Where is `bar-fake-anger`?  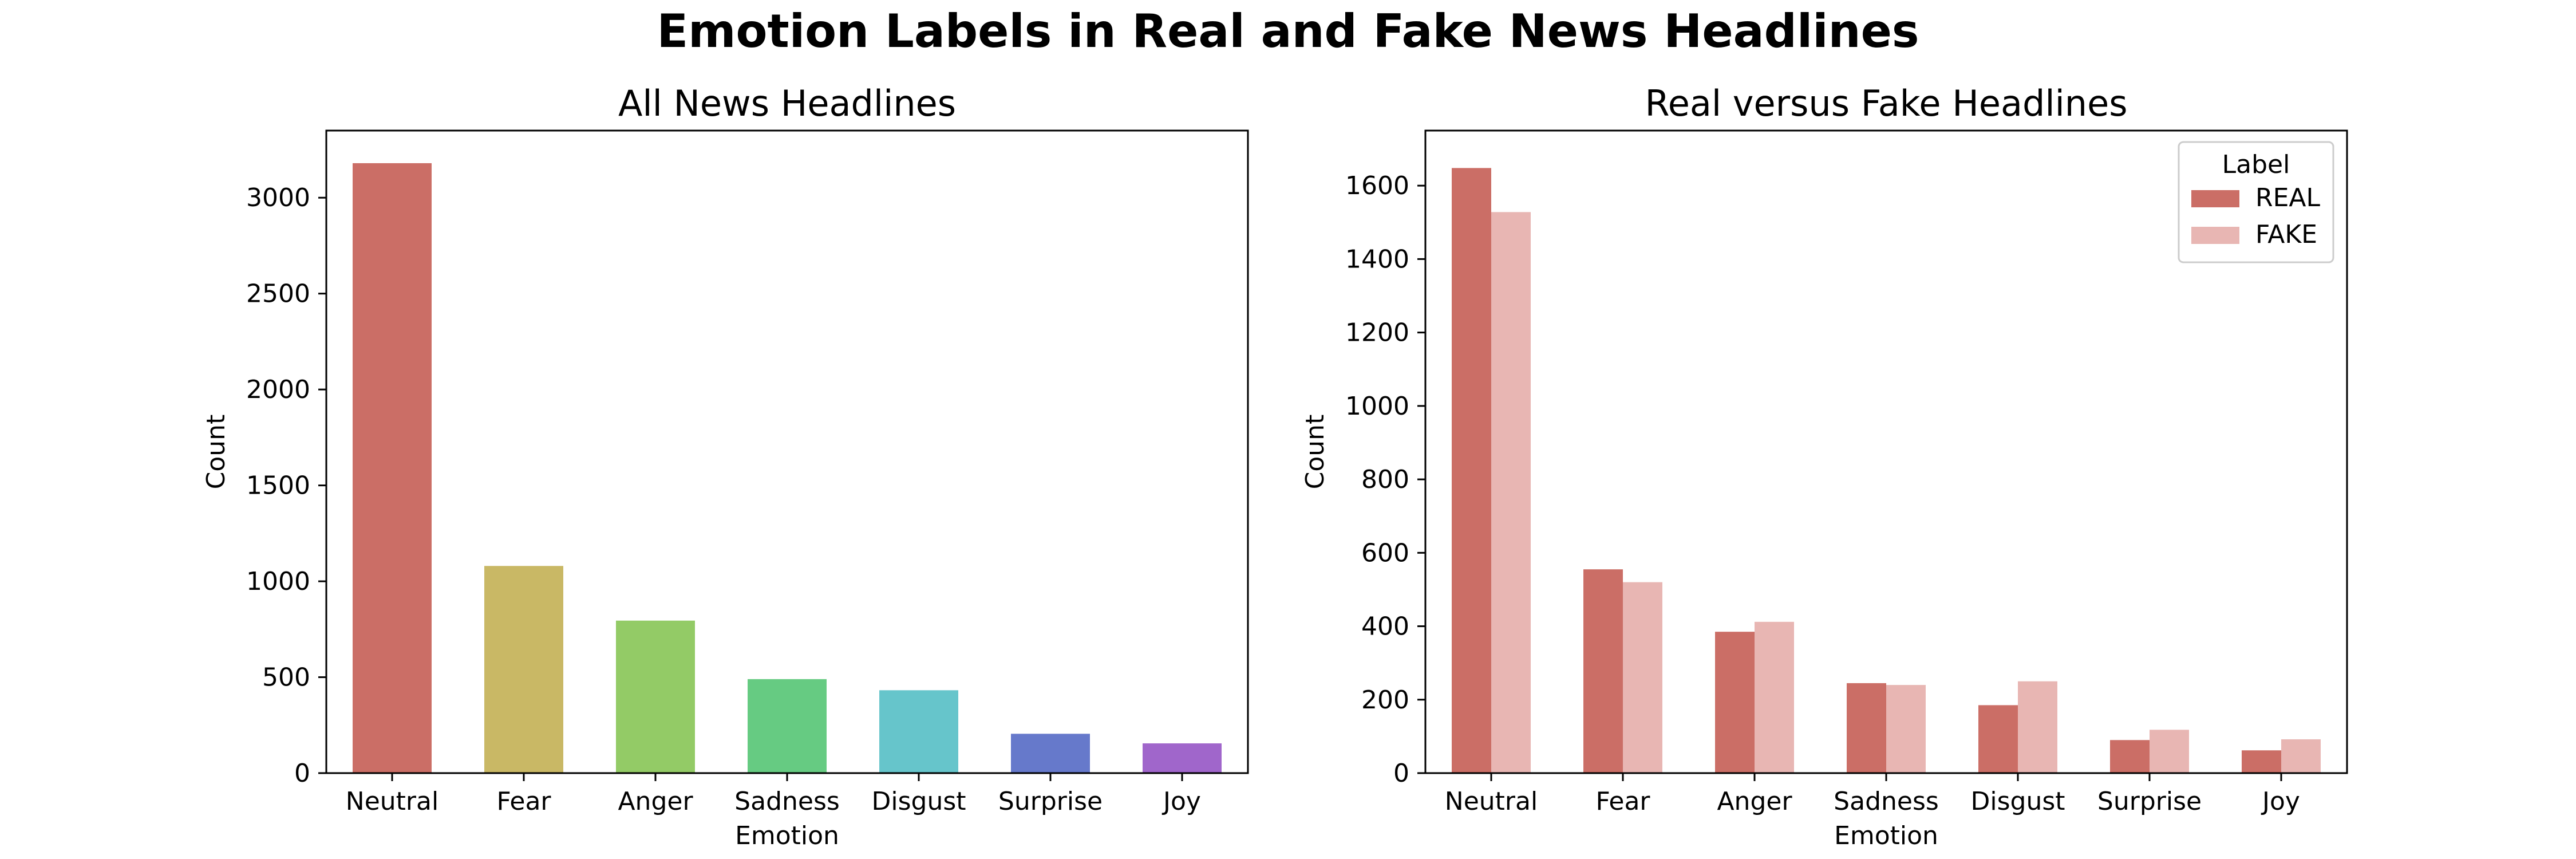 bar-fake-anger is located at coordinates (1774, 697).